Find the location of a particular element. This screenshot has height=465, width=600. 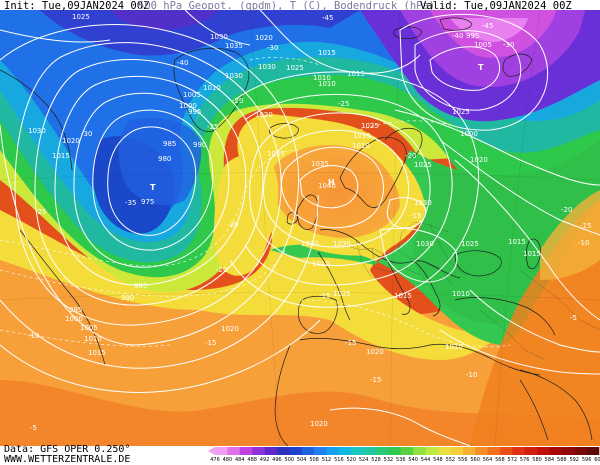

temperature-label: -25 is located at coordinates (40, 212).